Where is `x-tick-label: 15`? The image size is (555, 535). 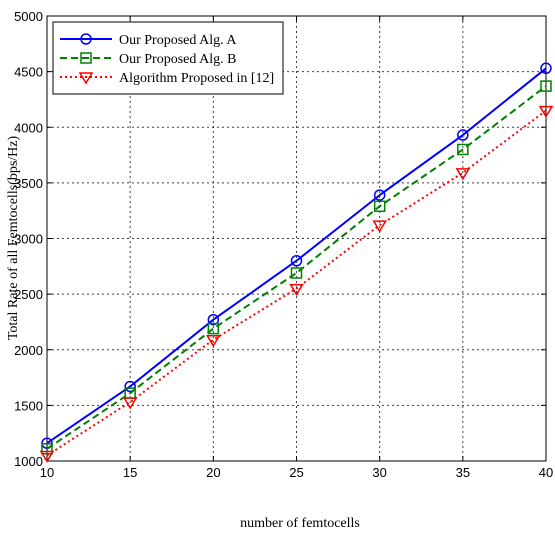 x-tick-label: 15 is located at coordinates (130, 472).